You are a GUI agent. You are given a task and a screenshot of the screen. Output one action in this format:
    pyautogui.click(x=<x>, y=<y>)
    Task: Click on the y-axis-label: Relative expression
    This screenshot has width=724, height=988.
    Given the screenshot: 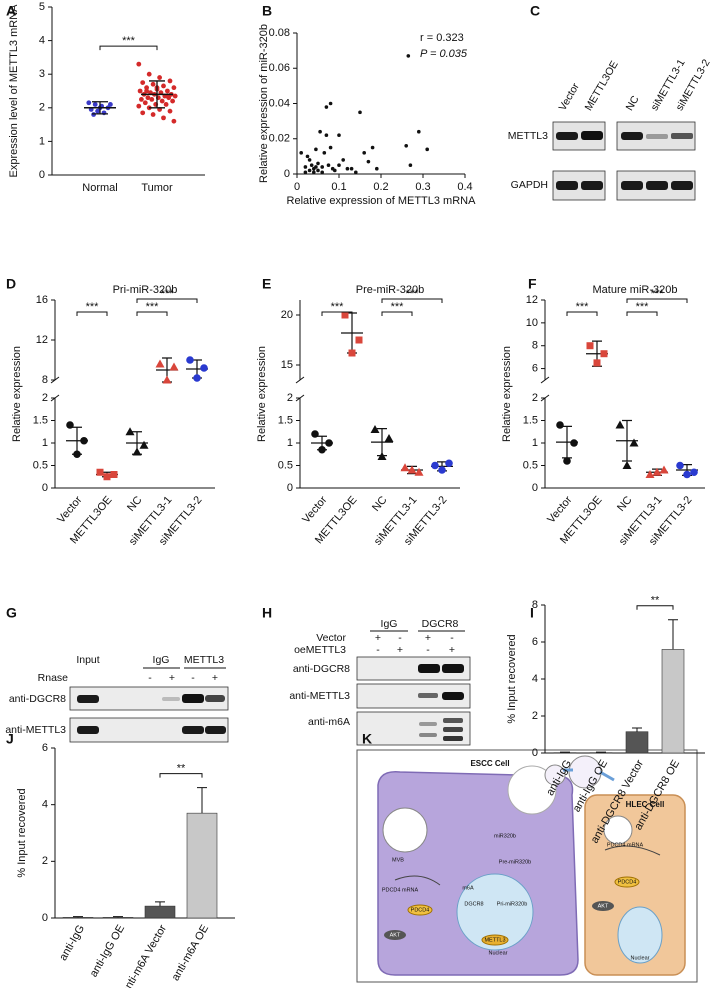 What is the action you would take?
    pyautogui.click(x=262, y=394)
    